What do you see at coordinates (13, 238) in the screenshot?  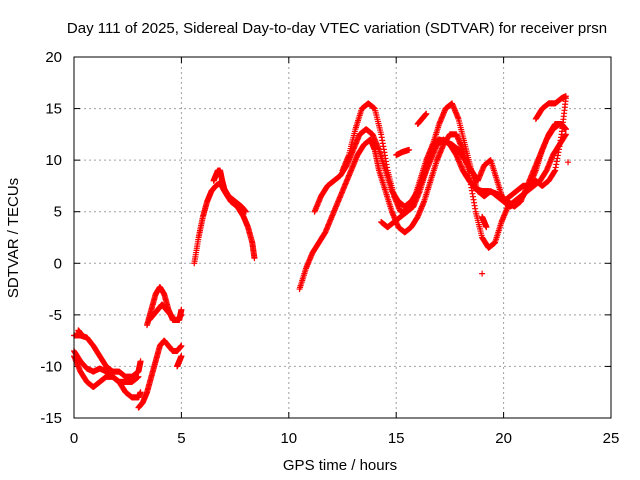 I see `y-axis-label: SDTVAR / TECUs` at bounding box center [13, 238].